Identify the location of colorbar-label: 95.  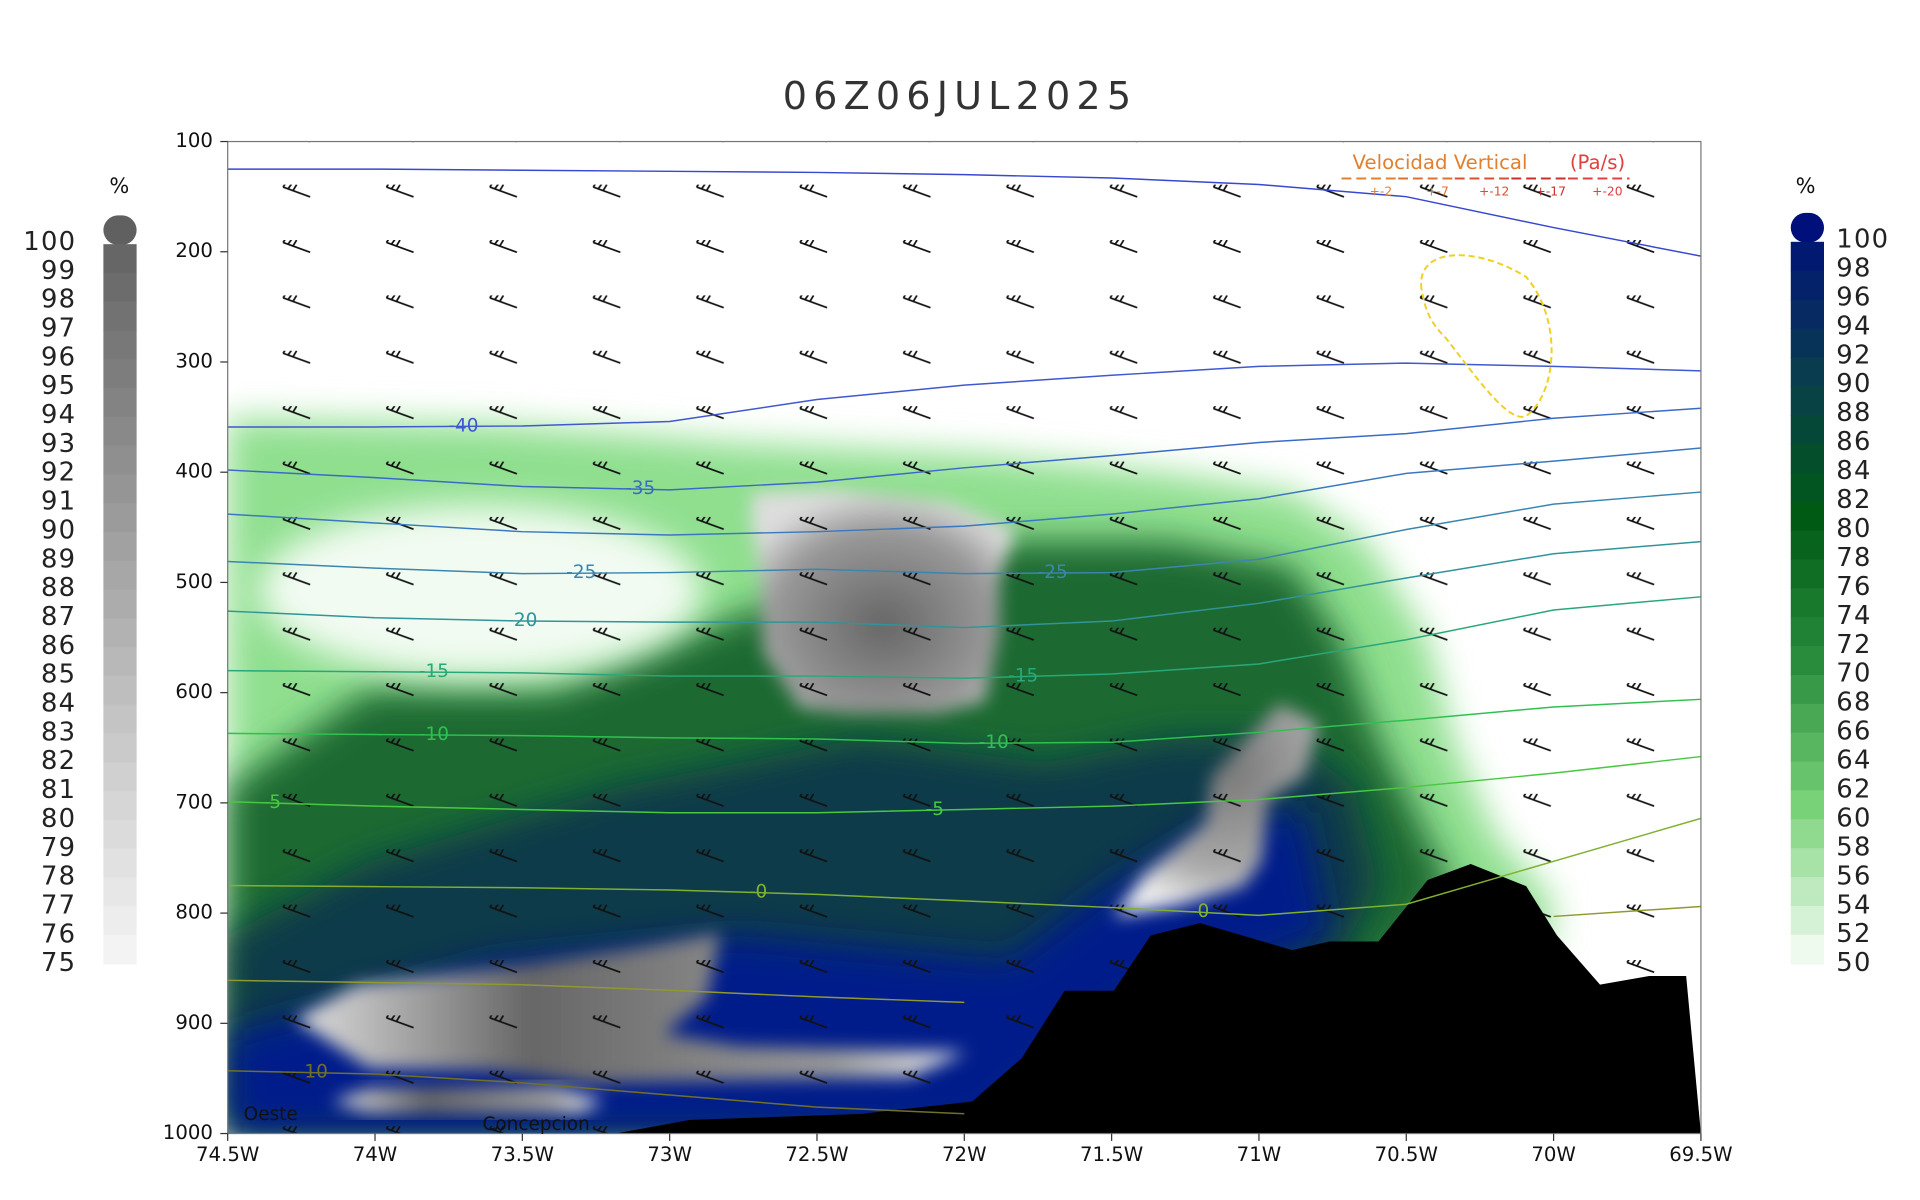
(58, 386).